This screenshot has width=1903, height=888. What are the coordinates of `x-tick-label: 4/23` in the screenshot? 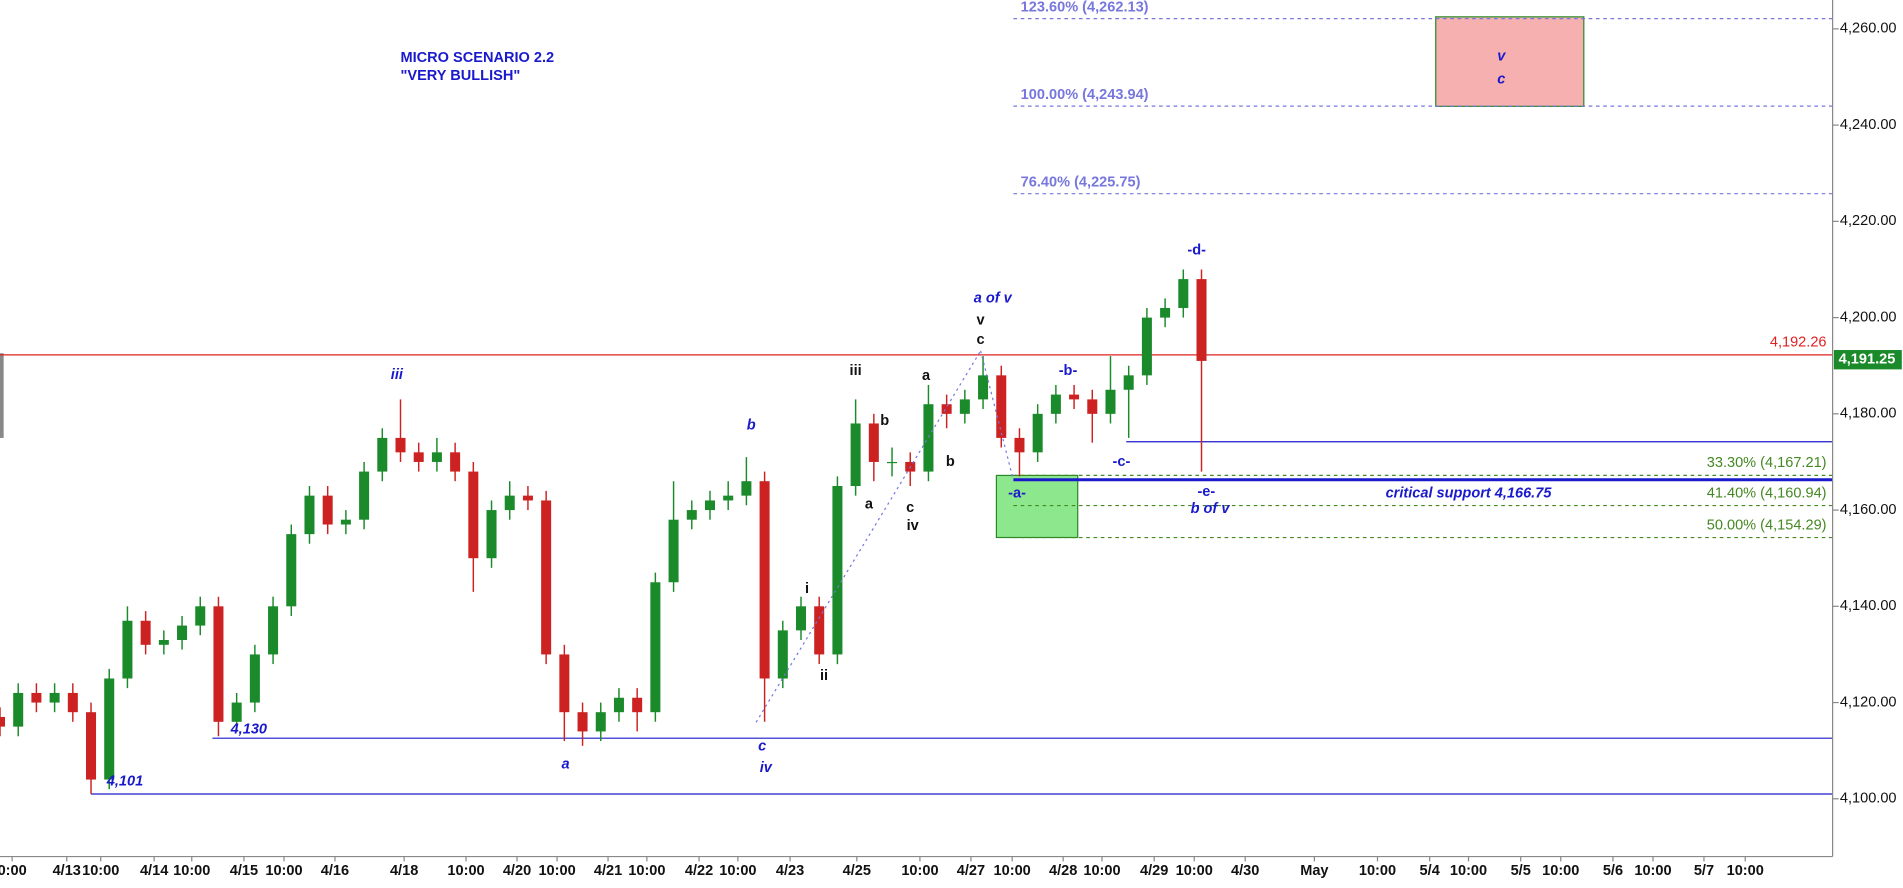 It's located at (790, 871).